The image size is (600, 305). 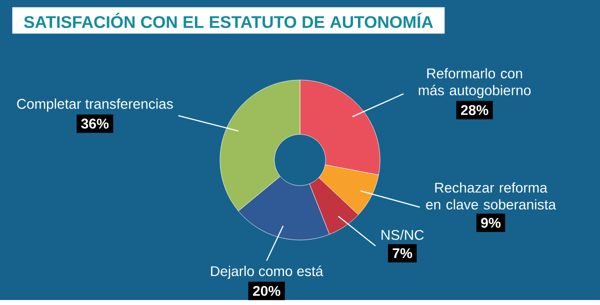 What do you see at coordinates (266, 291) in the screenshot?
I see `data-label: 20%` at bounding box center [266, 291].